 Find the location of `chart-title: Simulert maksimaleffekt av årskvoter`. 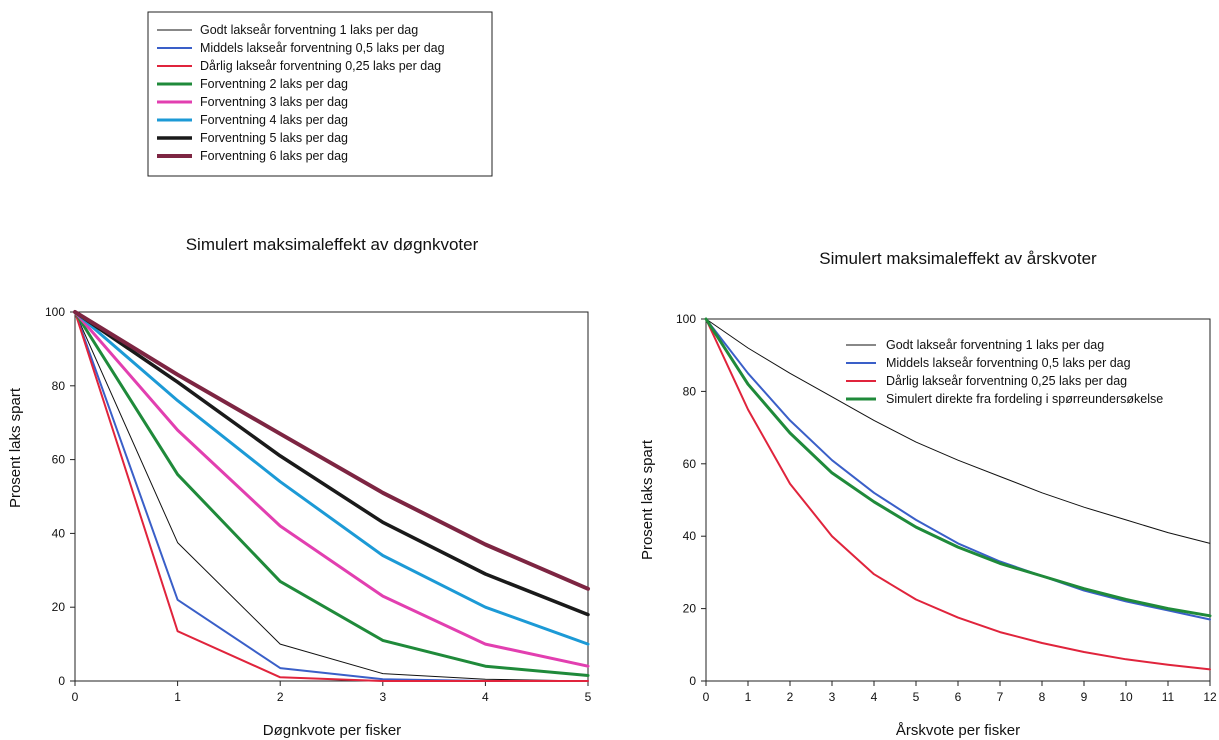

chart-title: Simulert maksimaleffekt av årskvoter is located at coordinates (958, 258).